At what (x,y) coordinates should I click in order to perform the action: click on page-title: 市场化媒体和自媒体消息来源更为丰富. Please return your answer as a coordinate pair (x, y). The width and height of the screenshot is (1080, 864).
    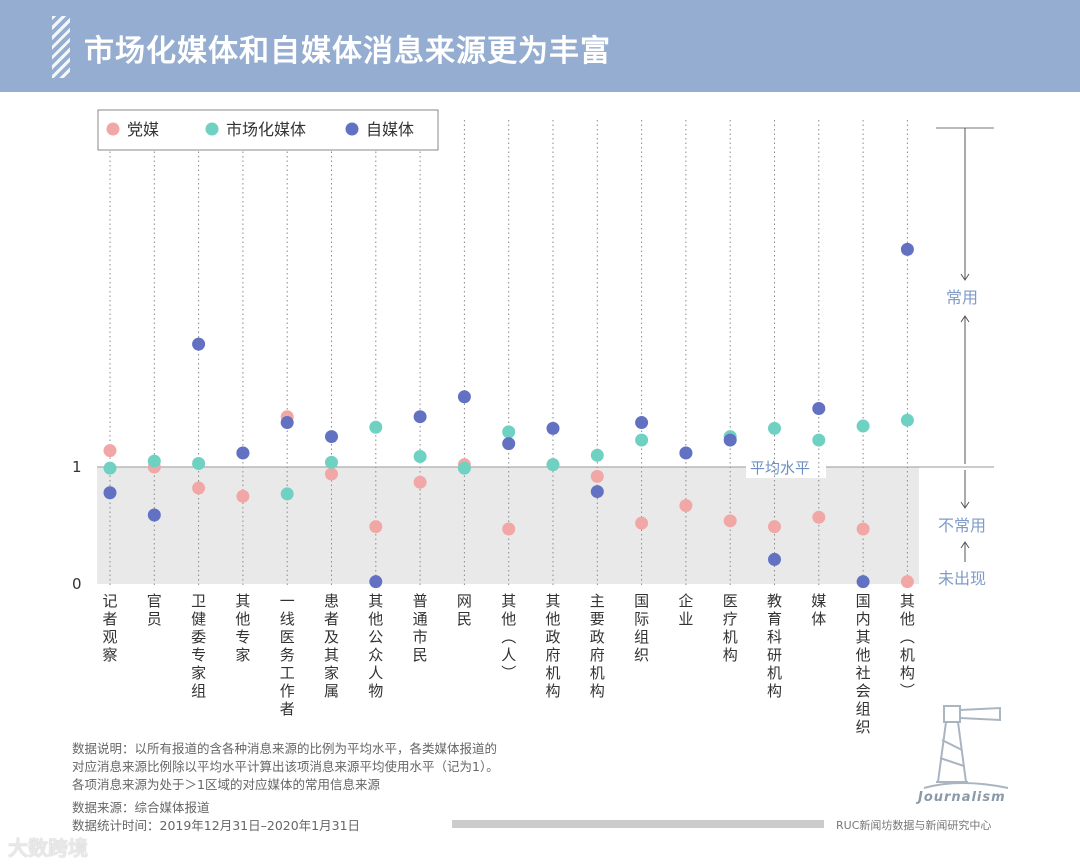
    Looking at the image, I should click on (347, 51).